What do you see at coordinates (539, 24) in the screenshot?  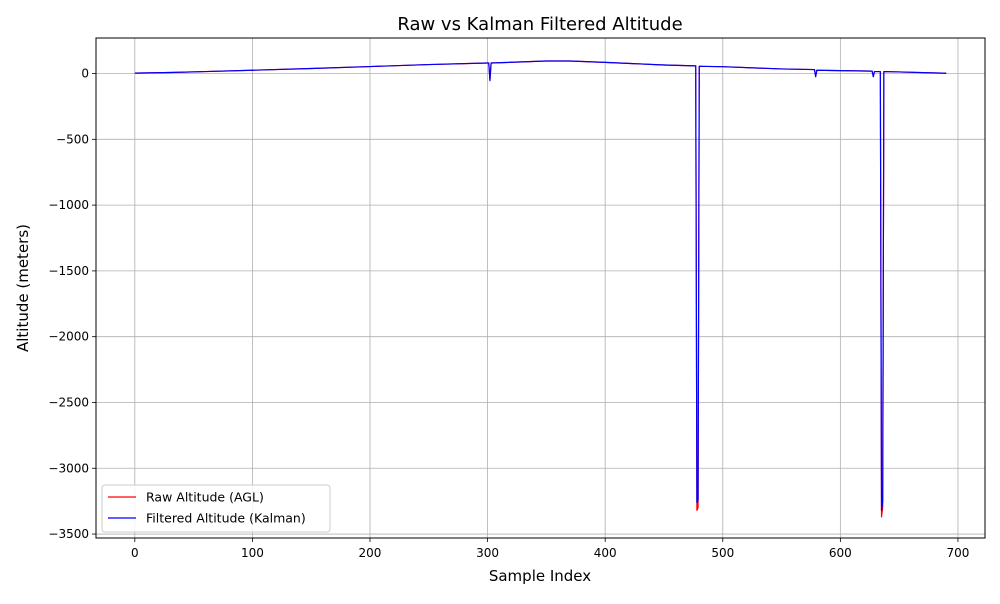 I see `chart-title: Raw vs Kalman Filtered Altitude` at bounding box center [539, 24].